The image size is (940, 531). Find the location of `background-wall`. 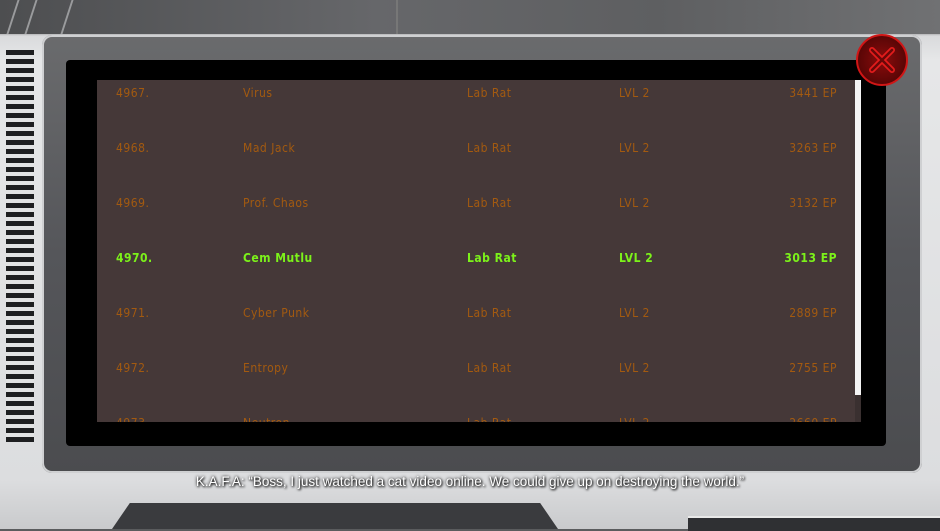

background-wall is located at coordinates (470, 17).